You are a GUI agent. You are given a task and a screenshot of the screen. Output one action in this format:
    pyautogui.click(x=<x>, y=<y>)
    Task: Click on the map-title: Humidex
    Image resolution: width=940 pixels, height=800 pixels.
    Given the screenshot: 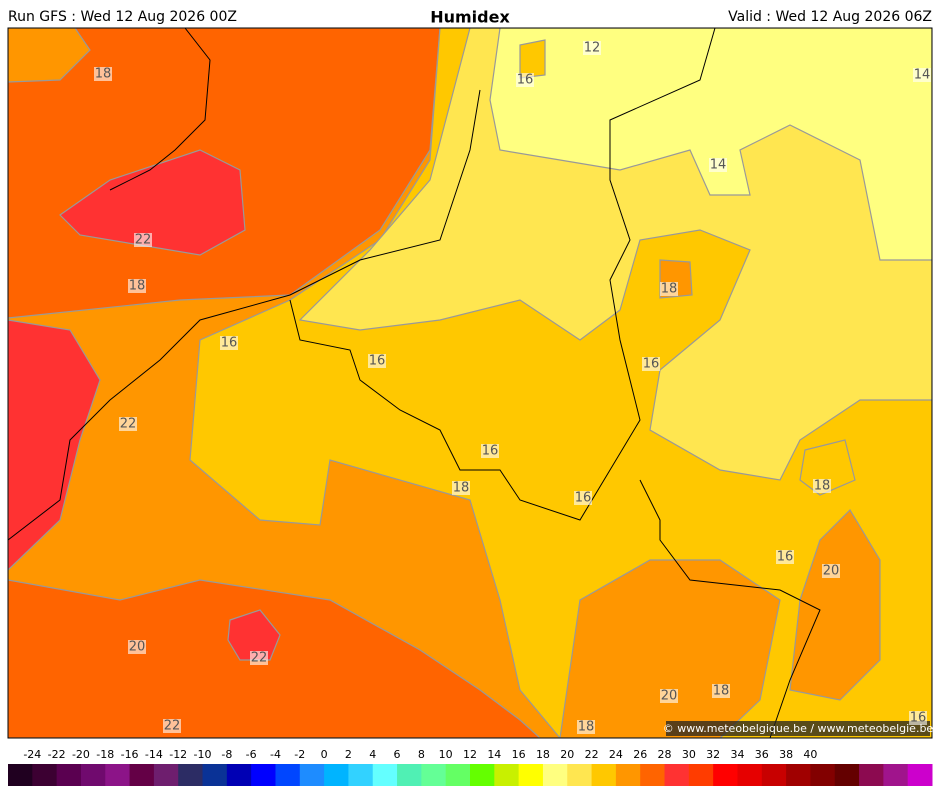 What is the action you would take?
    pyautogui.click(x=470, y=17)
    